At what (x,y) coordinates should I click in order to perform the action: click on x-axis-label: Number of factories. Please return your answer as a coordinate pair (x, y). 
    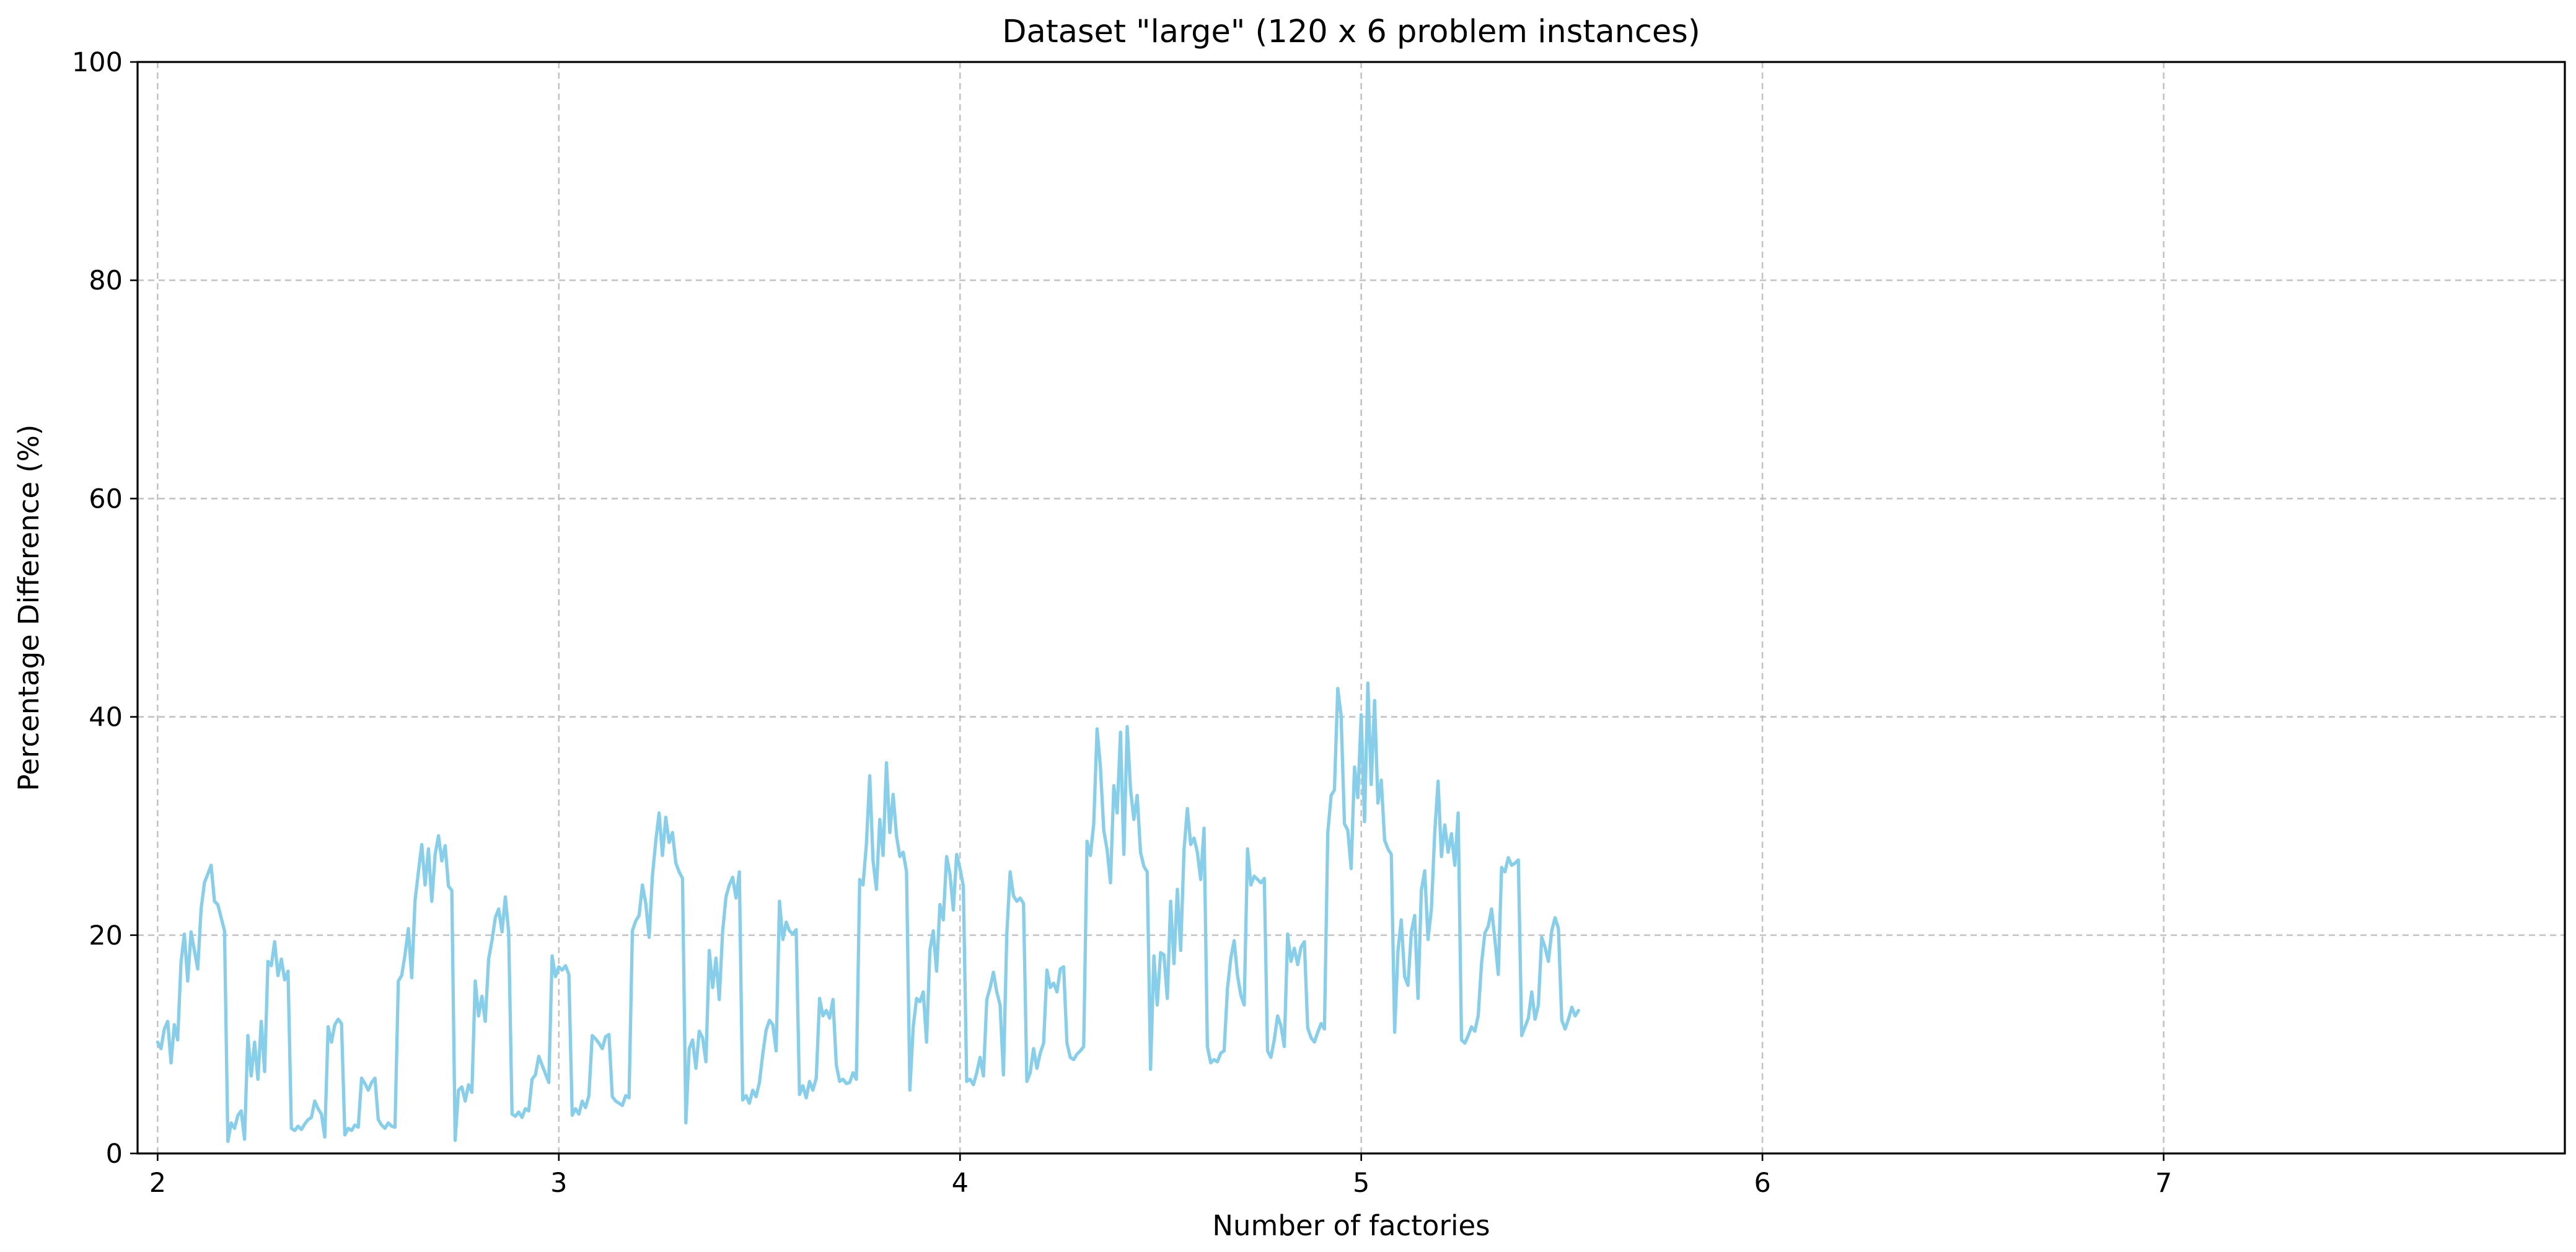
    Looking at the image, I should click on (1351, 1225).